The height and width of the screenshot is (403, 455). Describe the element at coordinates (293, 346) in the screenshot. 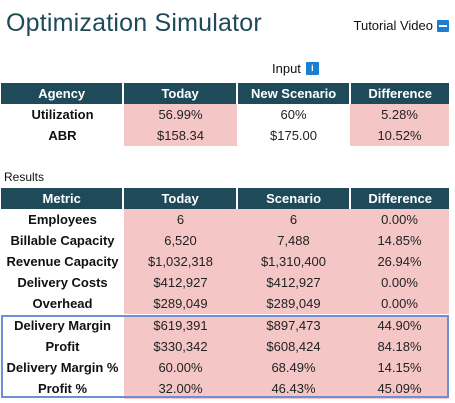

I see `scenario-value: $608,424` at that location.